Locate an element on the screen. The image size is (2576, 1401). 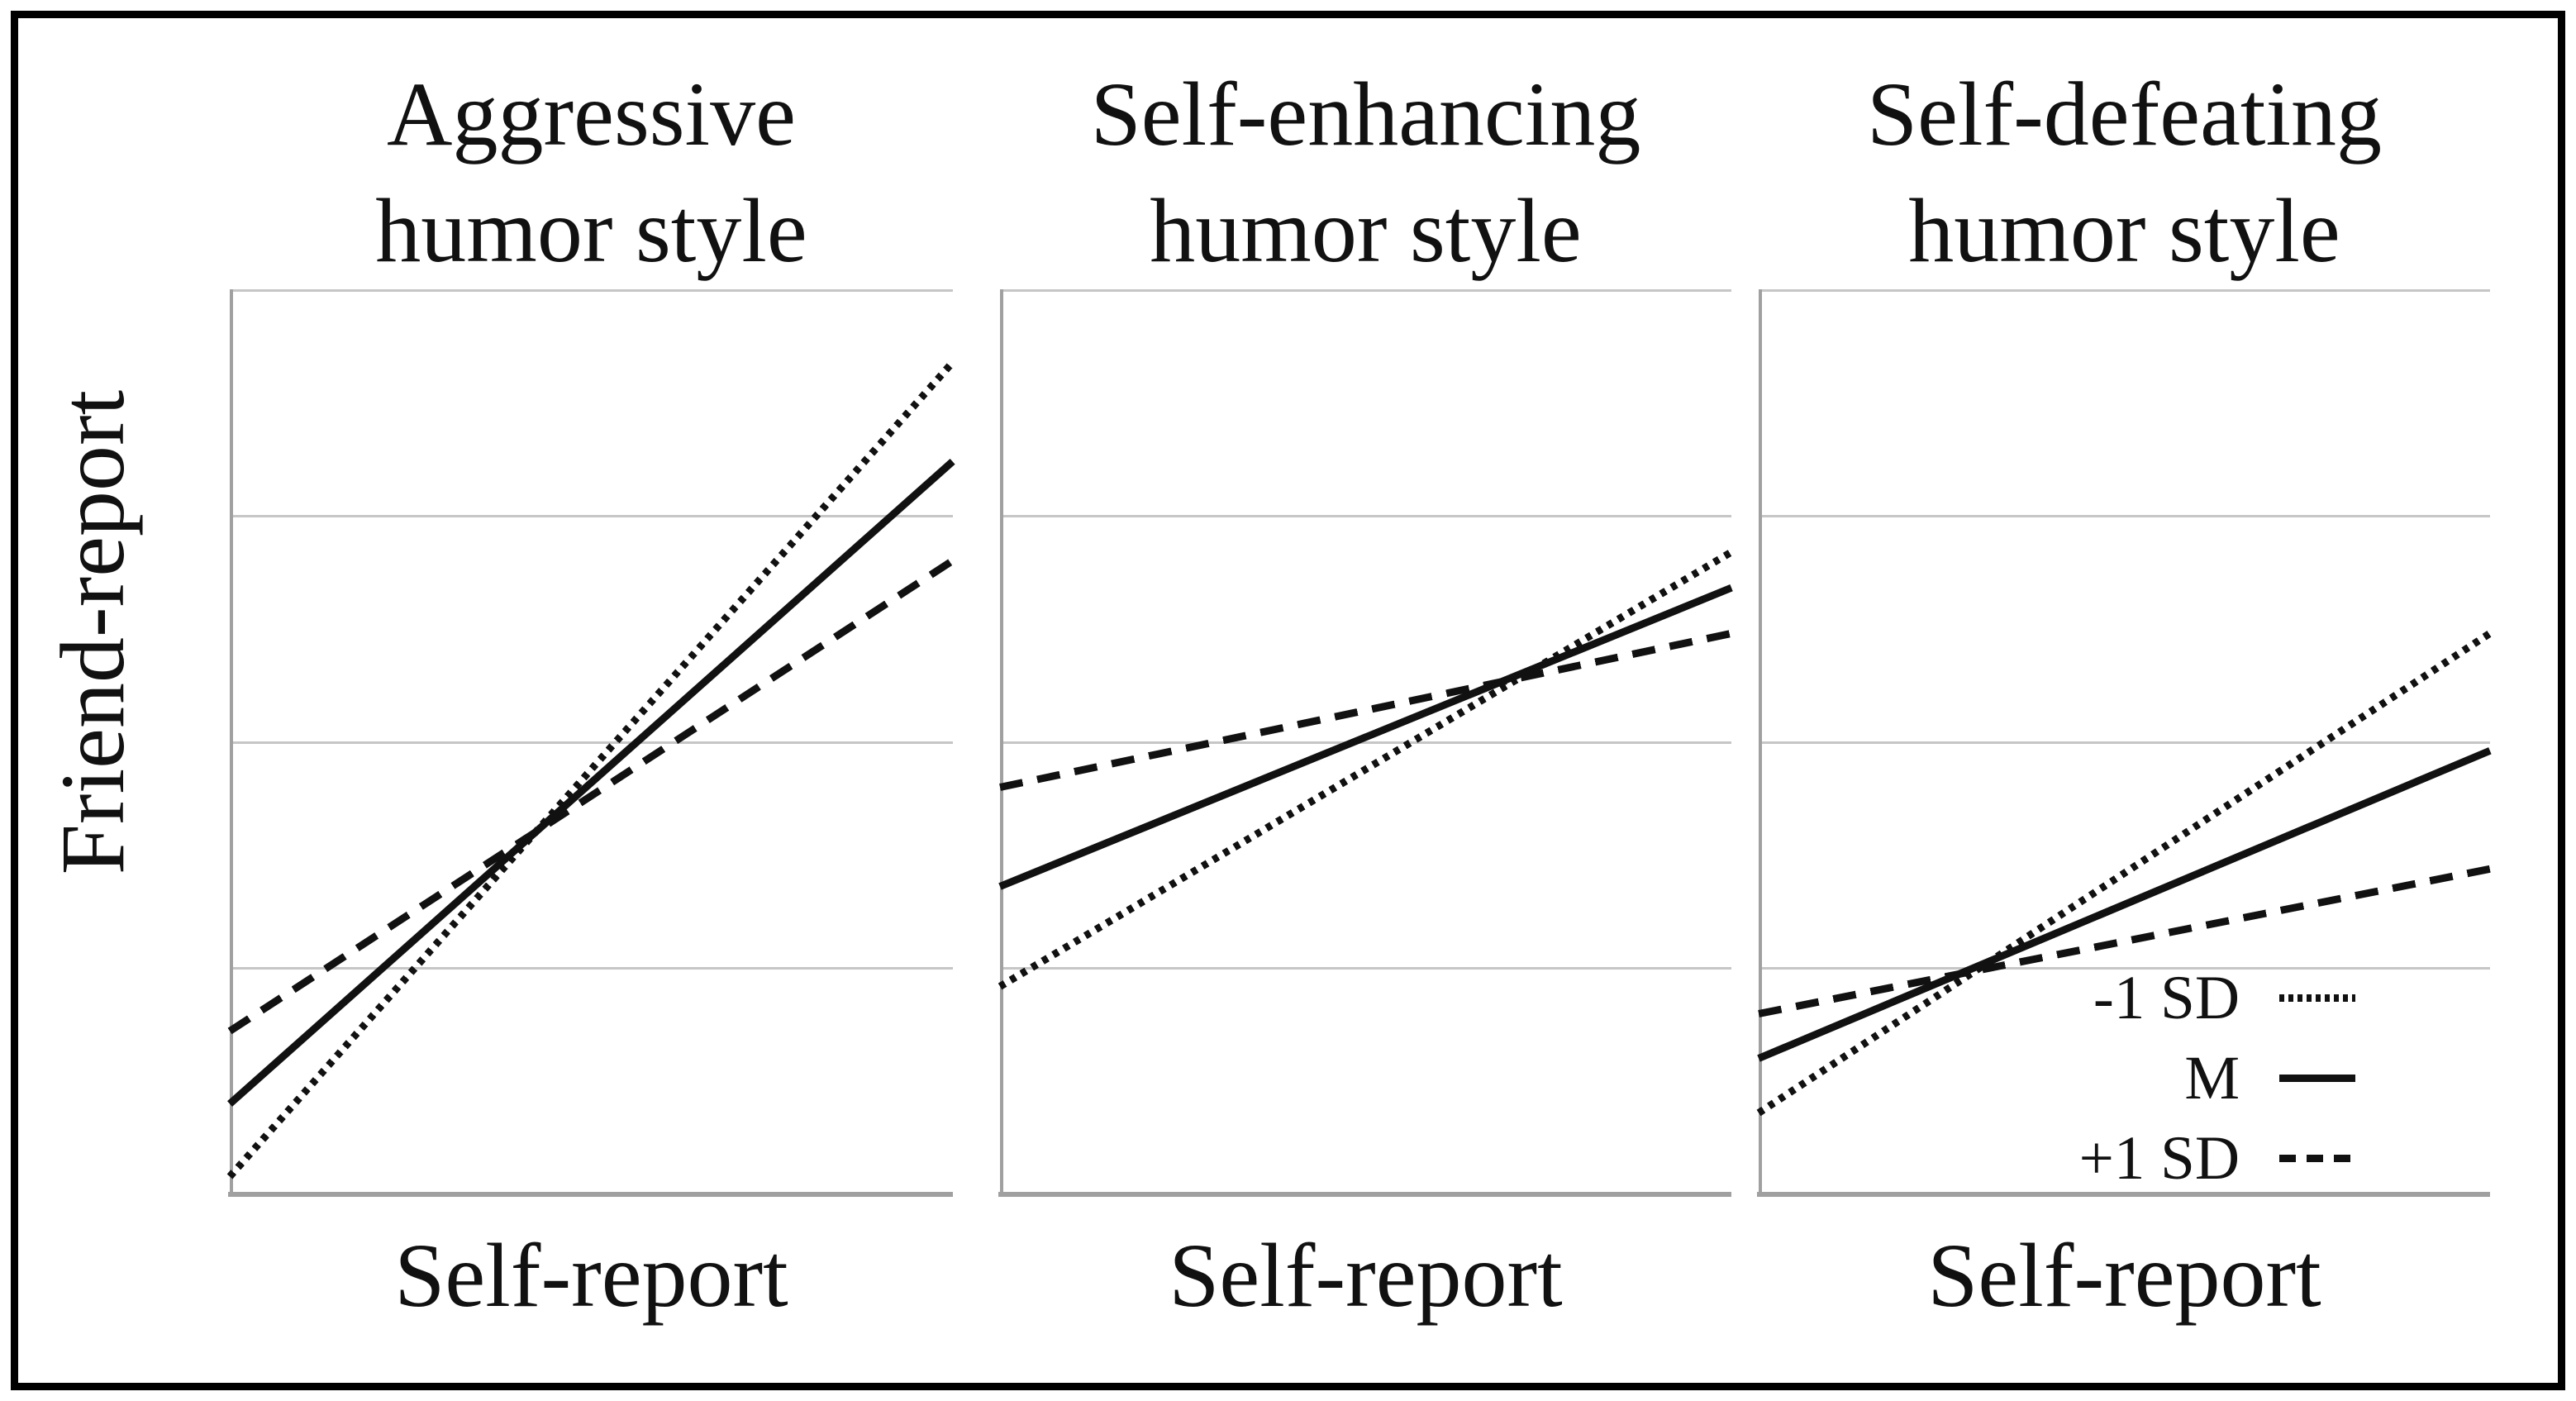
legend-dashed-line-sample is located at coordinates (2317, 1158).